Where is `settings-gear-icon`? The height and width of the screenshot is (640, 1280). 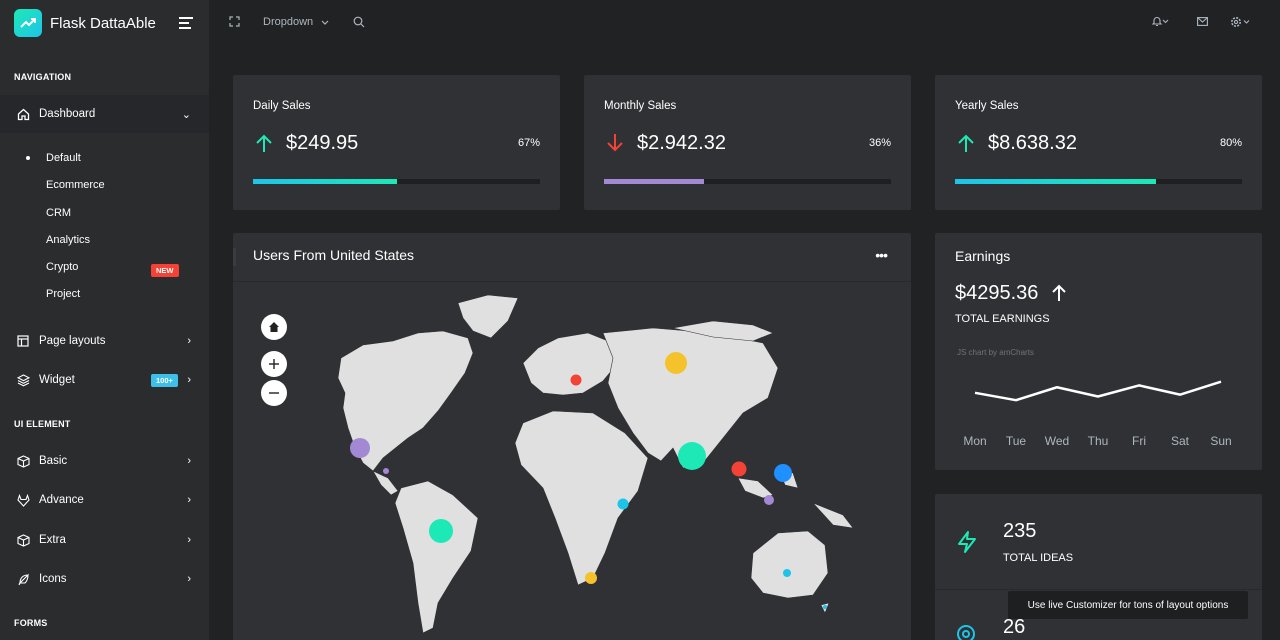 settings-gear-icon is located at coordinates (1241, 22).